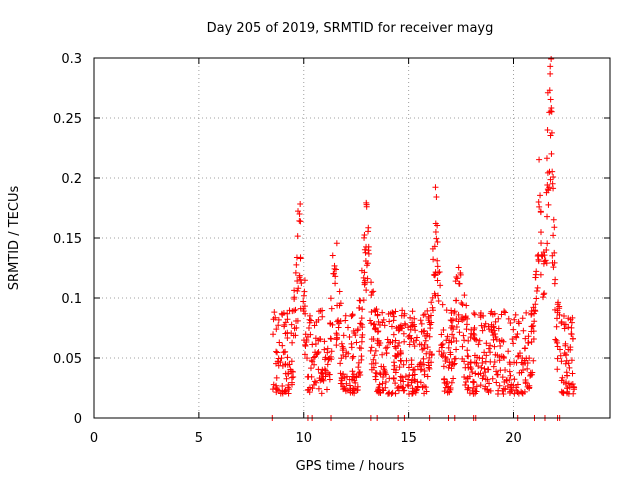 The image size is (640, 480). I want to click on y-tick-label: 0.1, so click(71, 299).